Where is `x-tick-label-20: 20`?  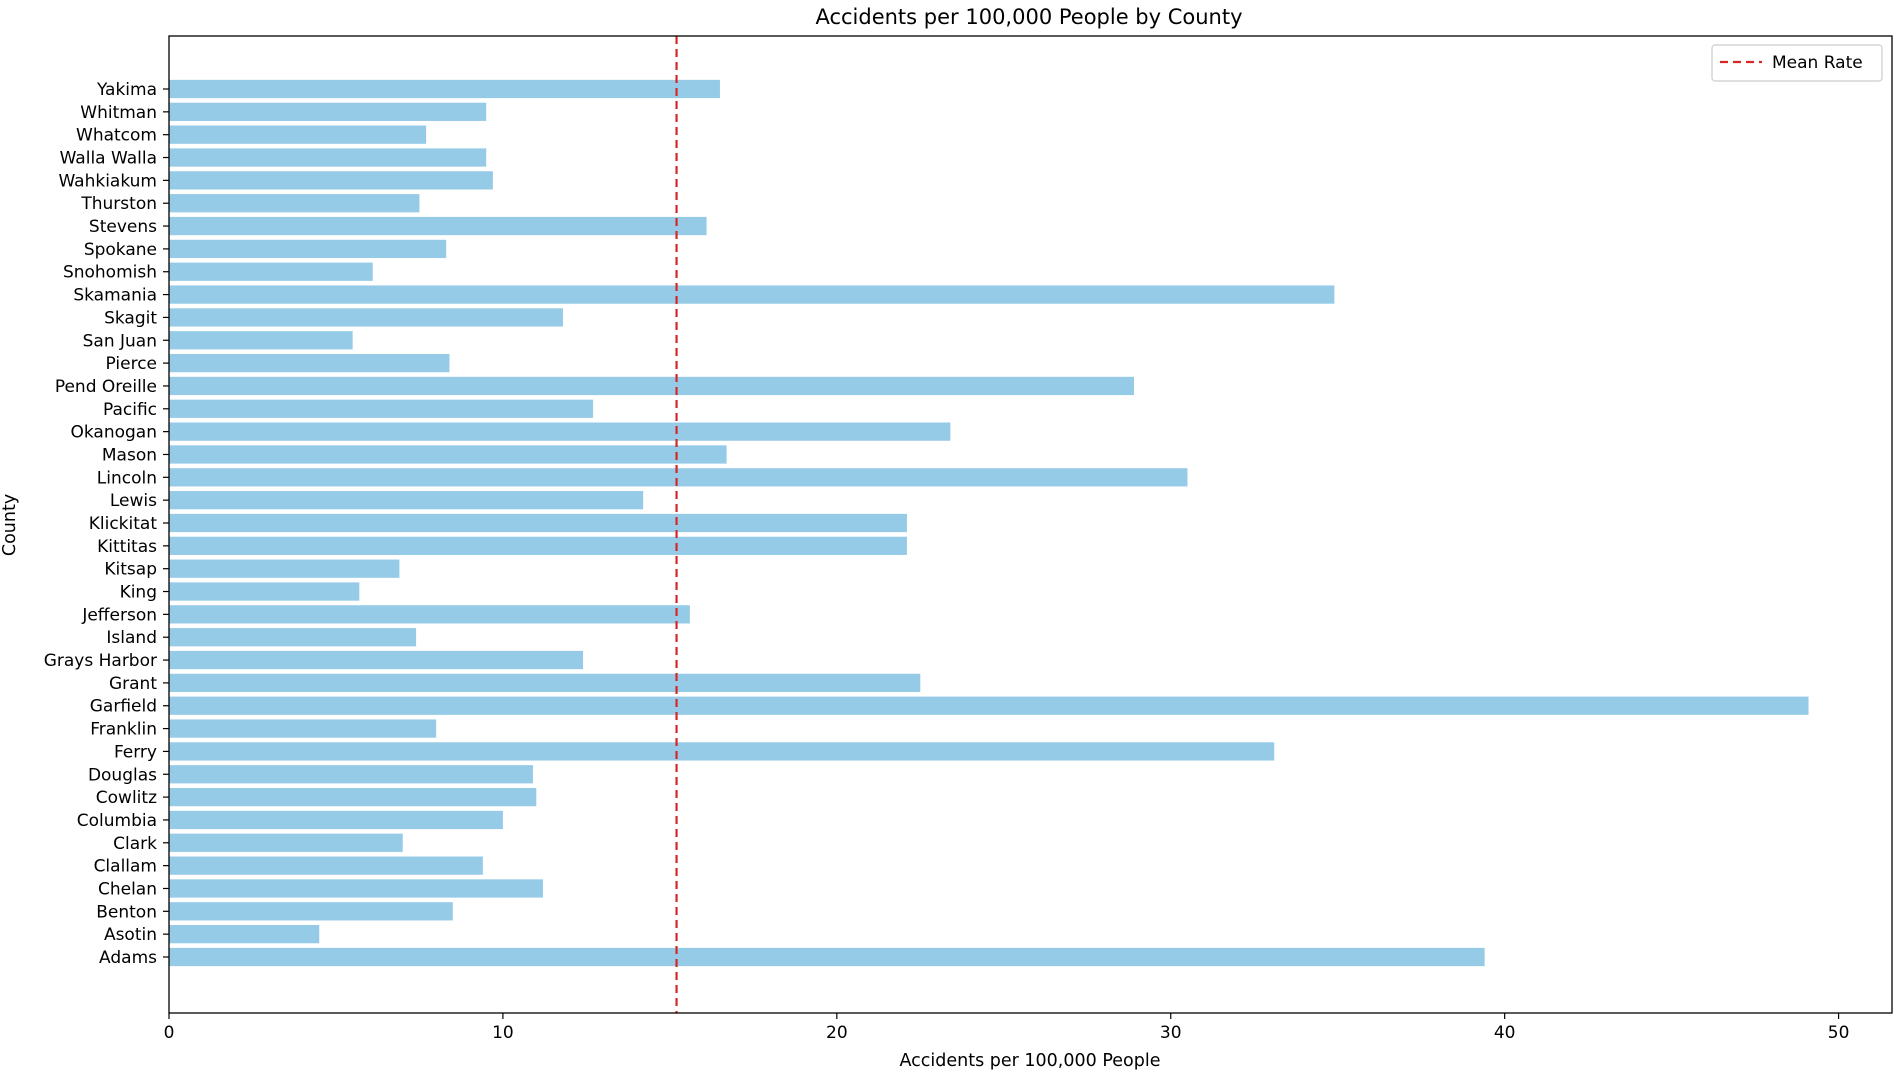
x-tick-label-20: 20 is located at coordinates (837, 1033).